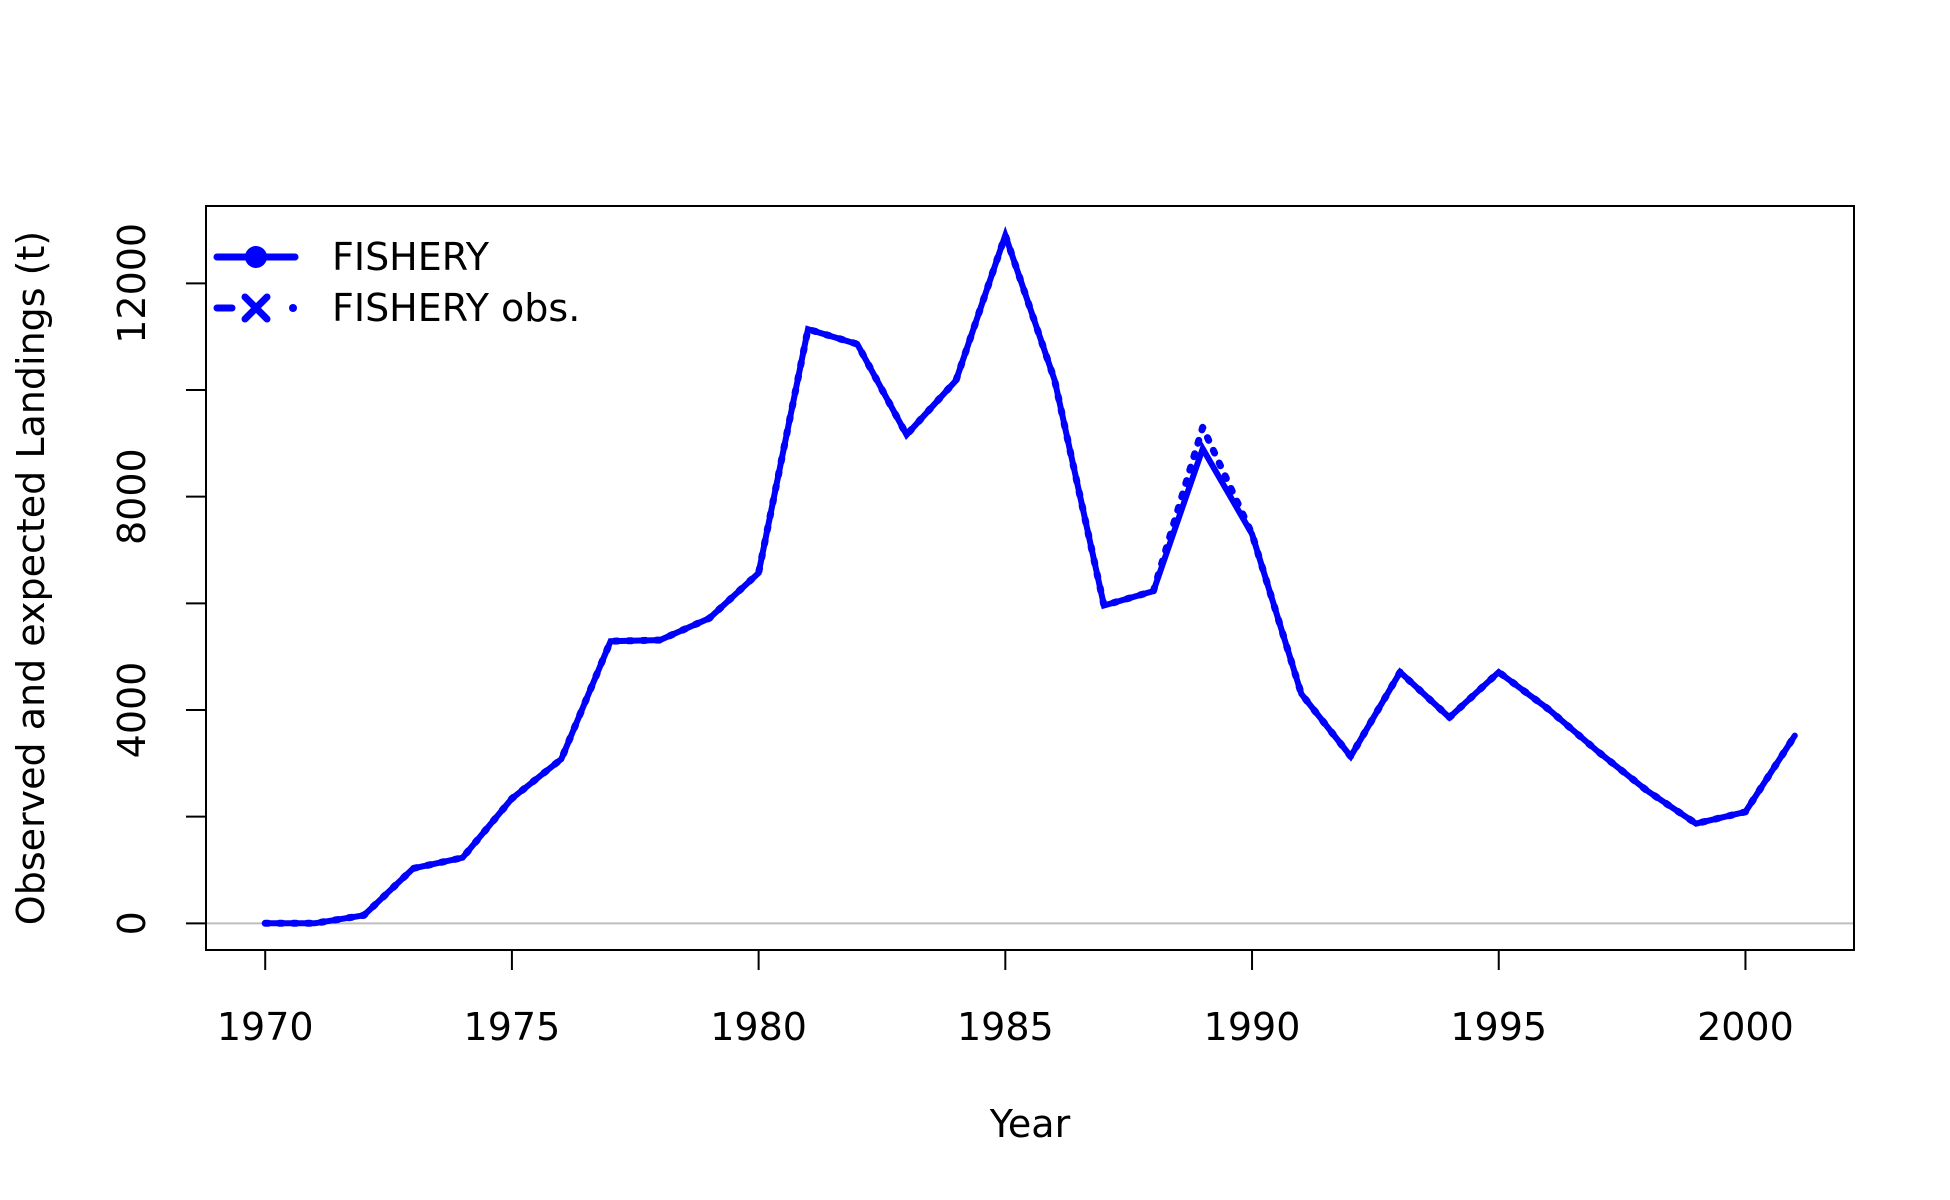 The width and height of the screenshot is (1950, 1200). Describe the element at coordinates (132, 283) in the screenshot. I see `y-tick-label: 12000` at that location.